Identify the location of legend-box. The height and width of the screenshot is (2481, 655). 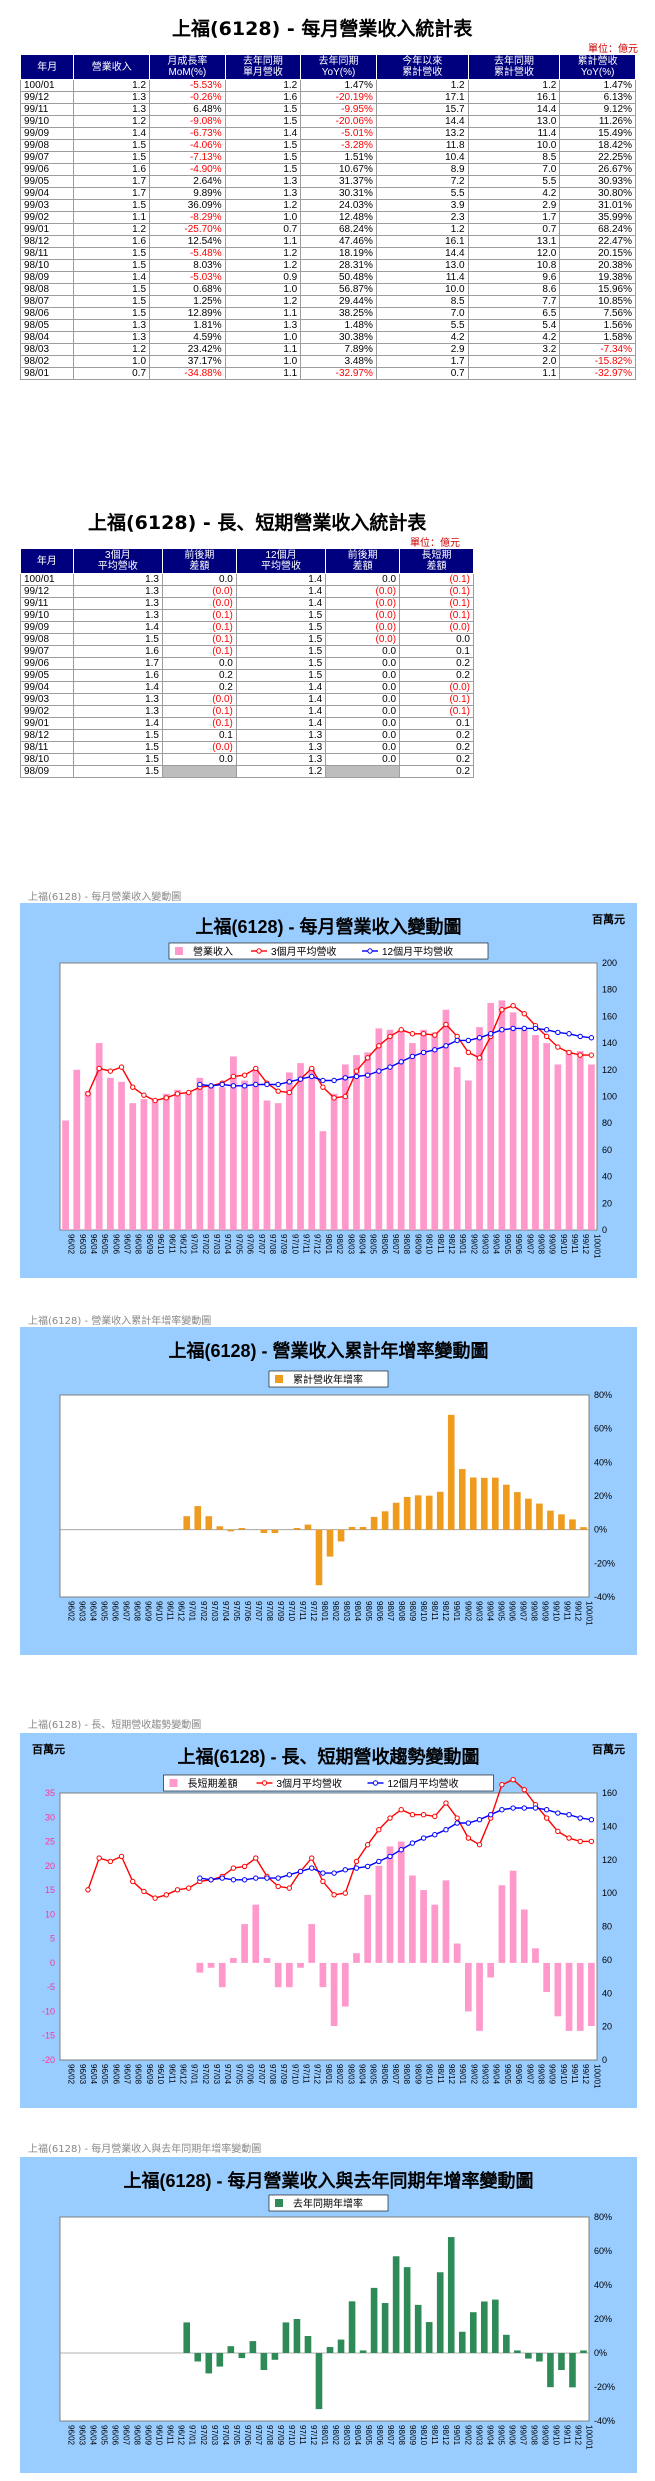
(328, 1379).